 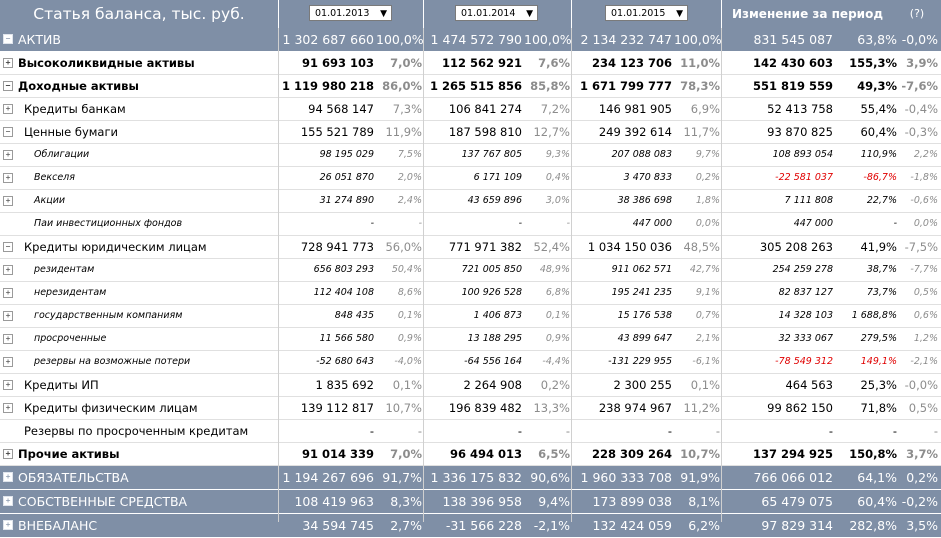 I want to click on cell-p5: 1,2%, so click(x=925, y=338).